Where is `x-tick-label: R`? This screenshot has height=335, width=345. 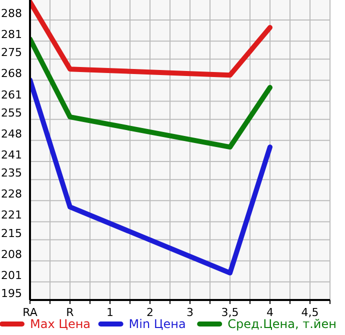 x-tick-label: R is located at coordinates (70, 312).